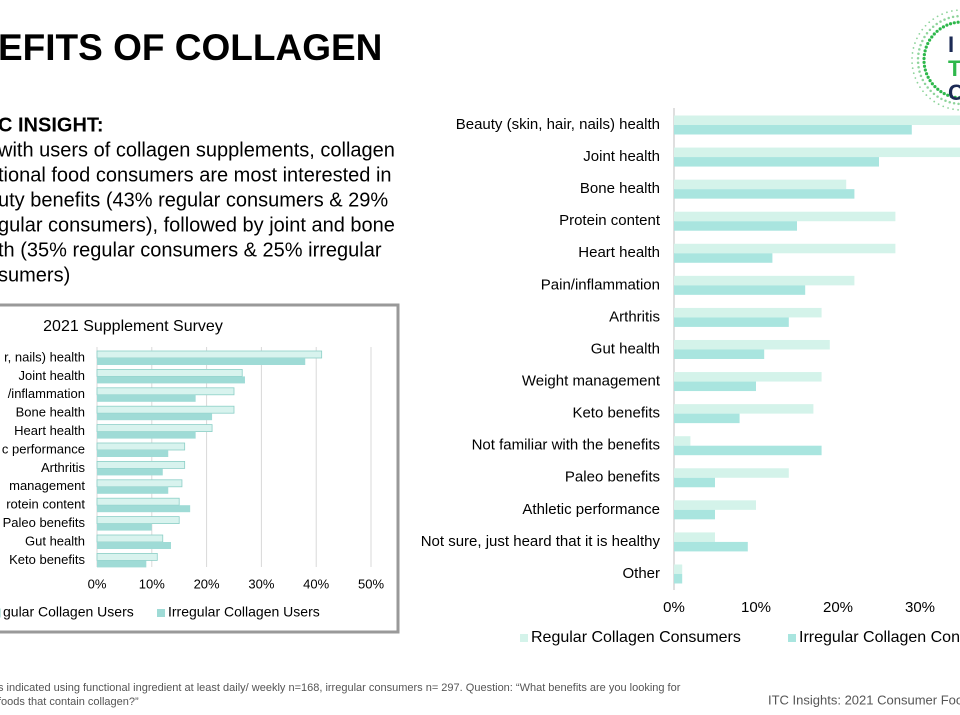 The width and height of the screenshot is (960, 715). Describe the element at coordinates (864, 699) in the screenshot. I see `source: ITC Insights: 2021 Consumer Foo` at that location.